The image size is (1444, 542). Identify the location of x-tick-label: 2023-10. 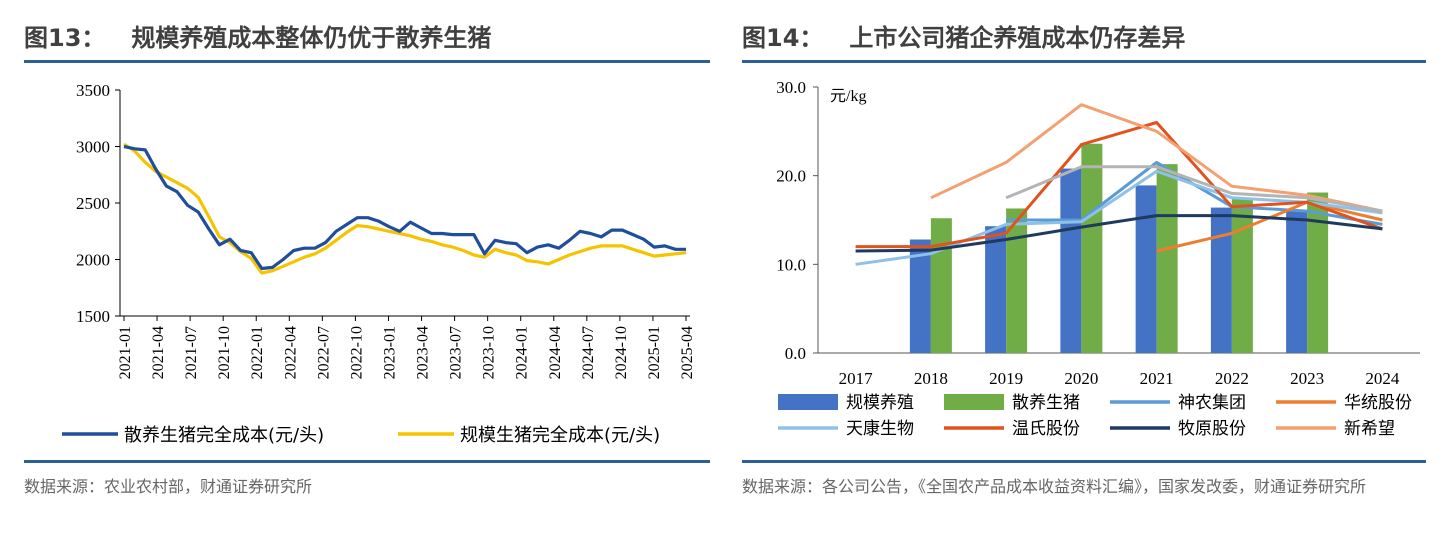
(489, 352).